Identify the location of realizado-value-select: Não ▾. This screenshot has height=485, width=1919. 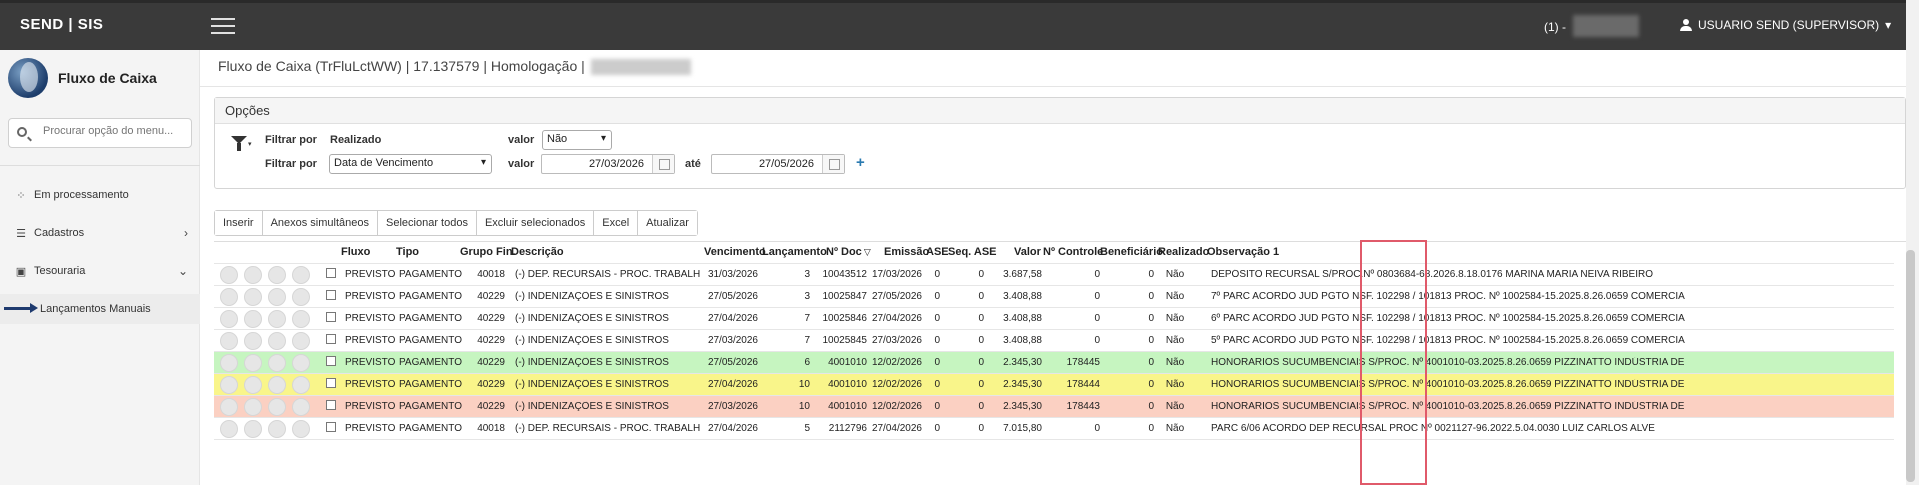
(577, 140).